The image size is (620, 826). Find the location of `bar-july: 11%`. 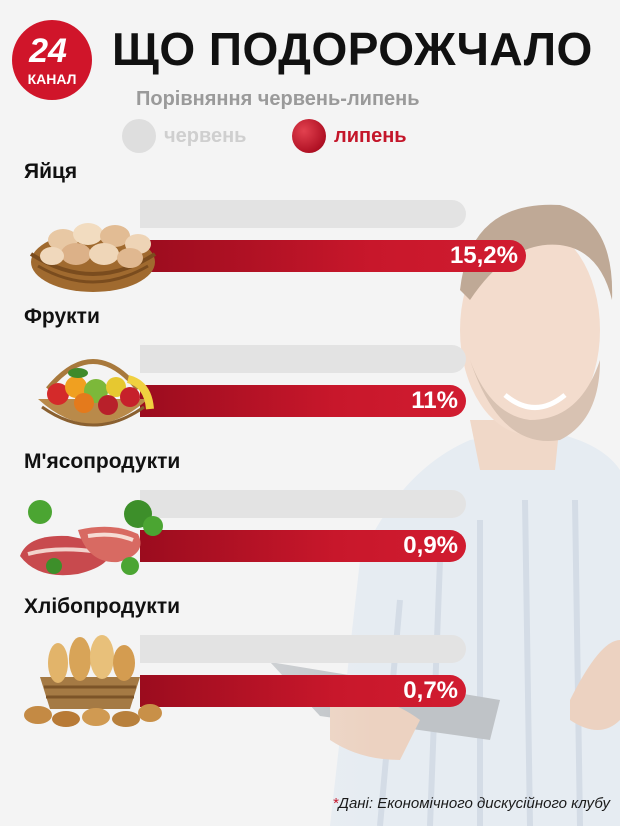

bar-july: 11% is located at coordinates (303, 401).